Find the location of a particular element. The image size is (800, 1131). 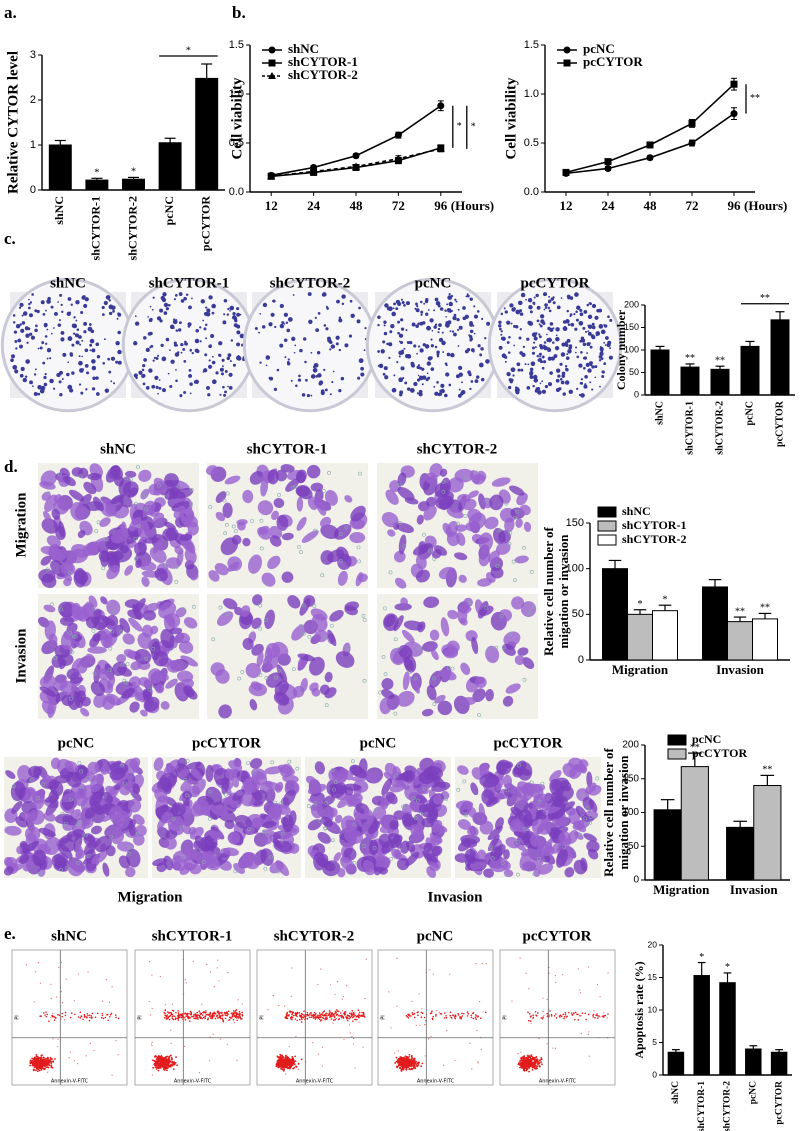

image-caption: shCYTOR-2 is located at coordinates (310, 283).